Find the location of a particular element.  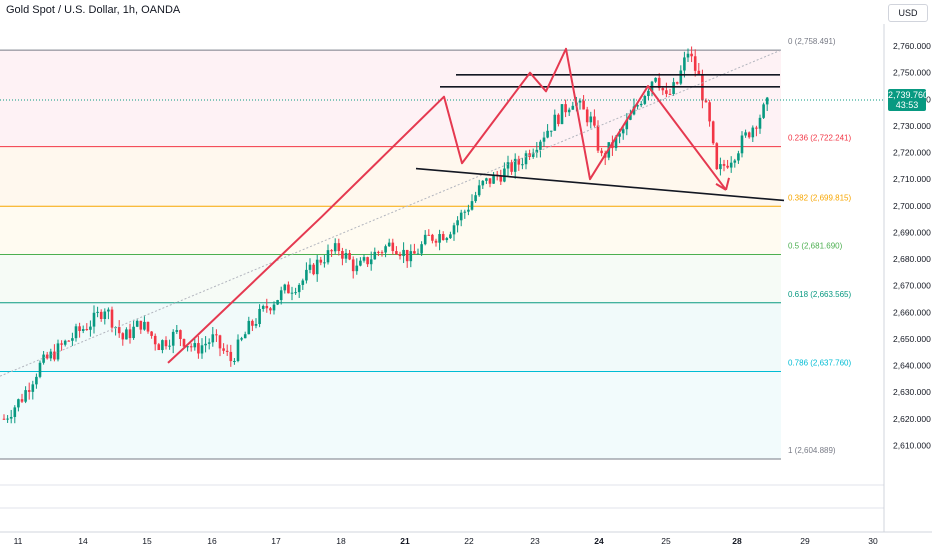

x-tick-label: 17 is located at coordinates (276, 541).